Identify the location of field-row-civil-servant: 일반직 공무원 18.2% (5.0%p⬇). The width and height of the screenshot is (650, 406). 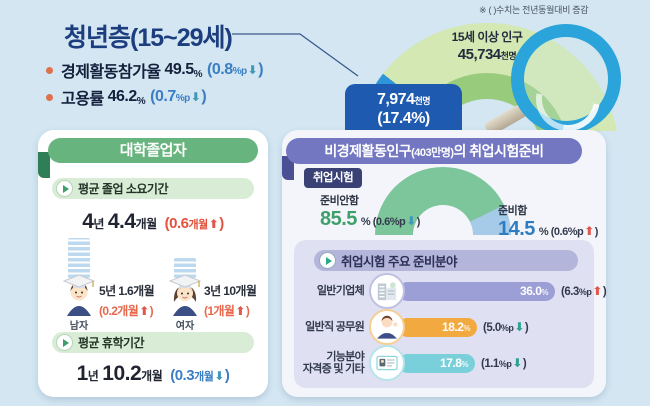
(446, 327).